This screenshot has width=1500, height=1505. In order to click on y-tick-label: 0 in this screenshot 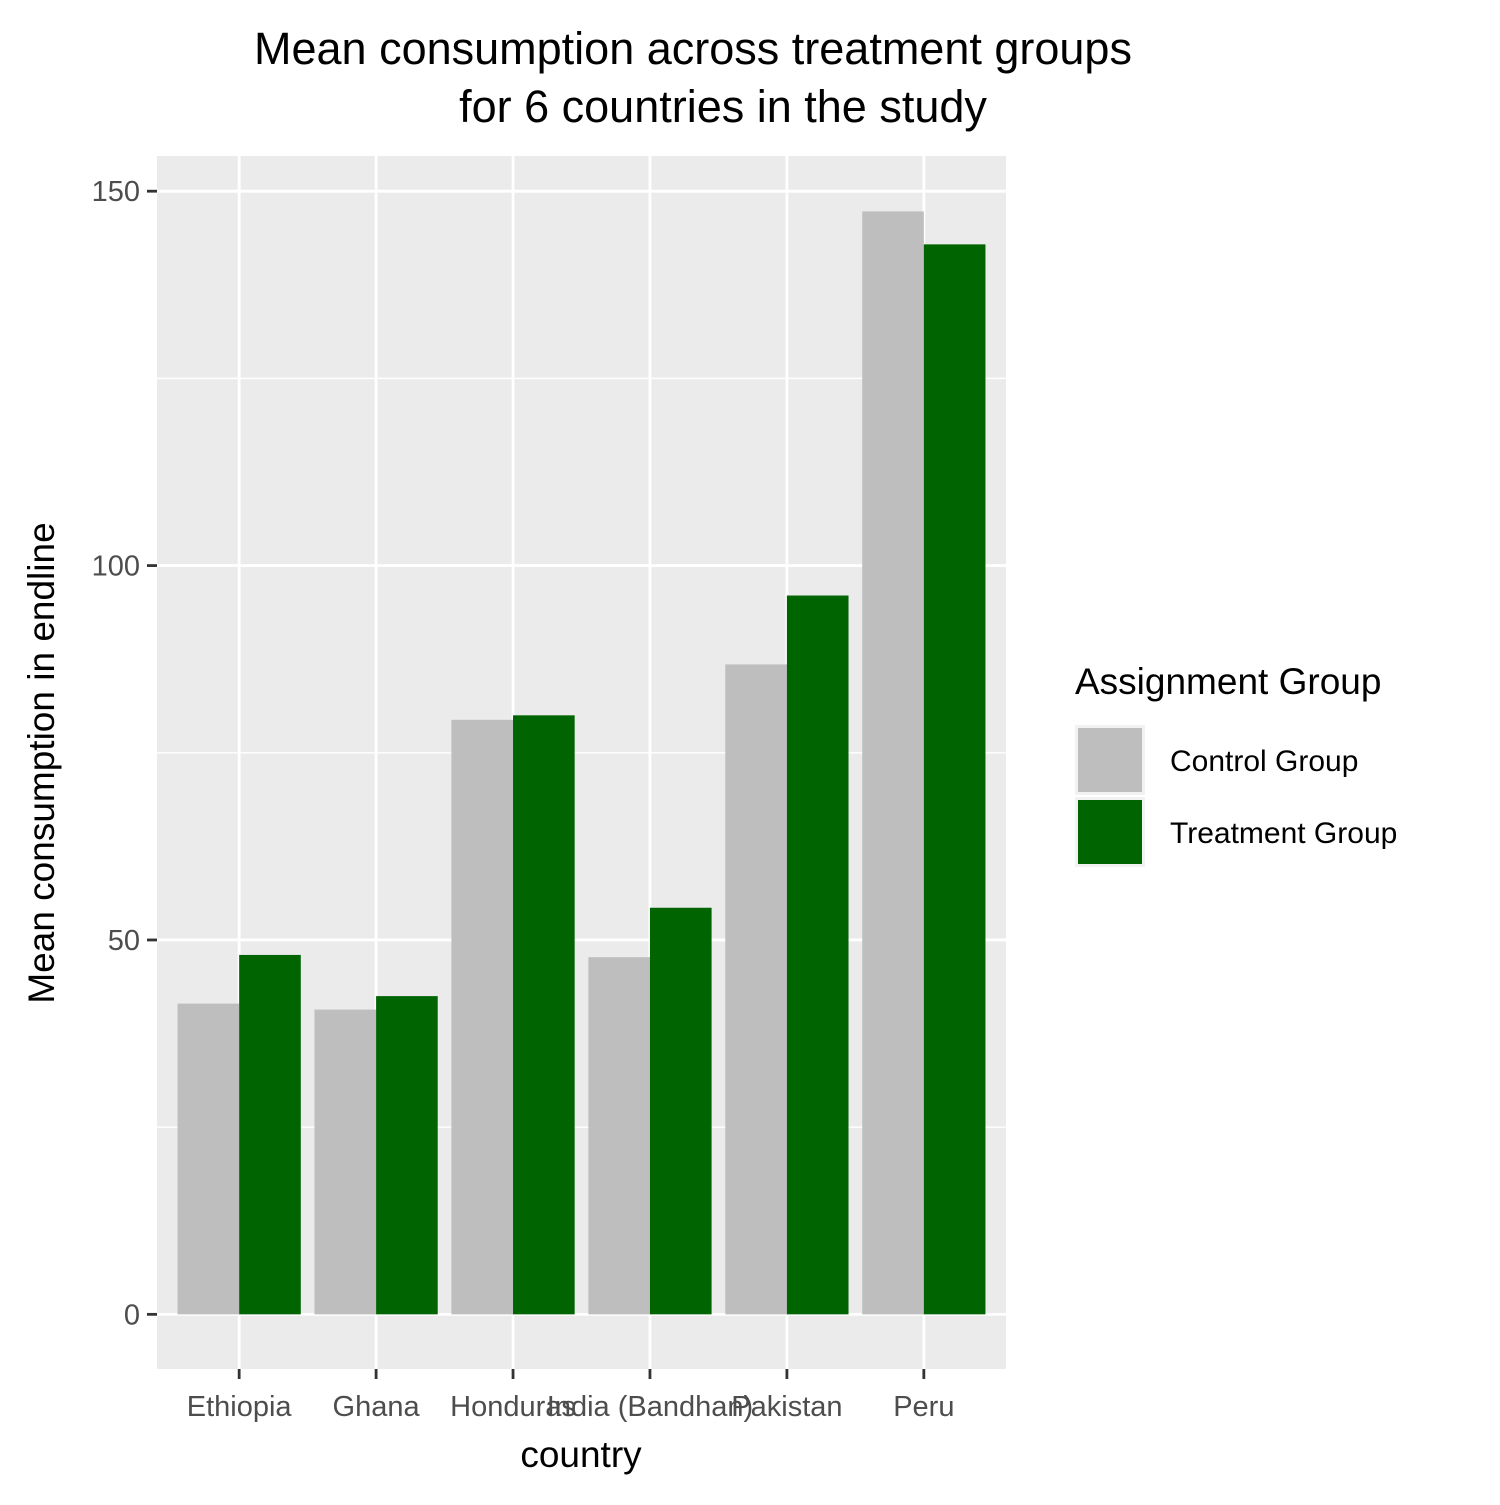, I will do `click(132, 1315)`.